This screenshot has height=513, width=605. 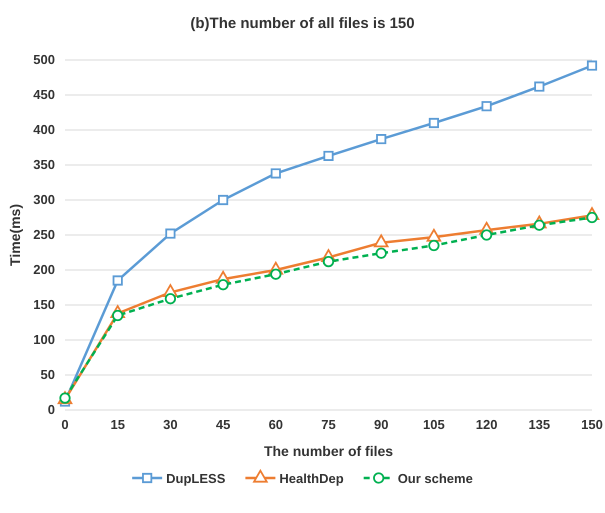 What do you see at coordinates (65, 424) in the screenshot?
I see `x-tick-label: 0` at bounding box center [65, 424].